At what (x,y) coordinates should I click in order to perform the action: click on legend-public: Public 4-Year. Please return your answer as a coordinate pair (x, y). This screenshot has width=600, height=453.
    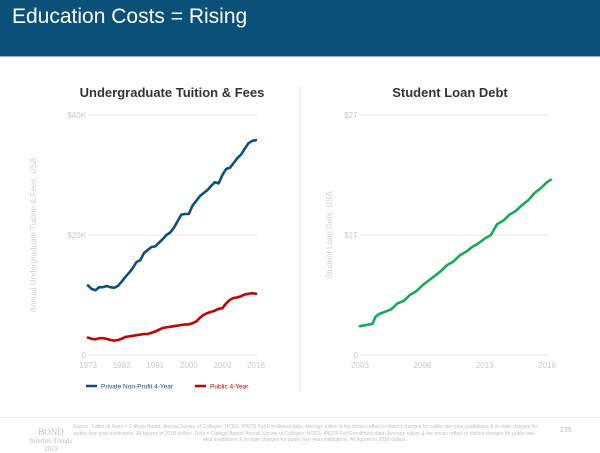
    Looking at the image, I should click on (222, 387).